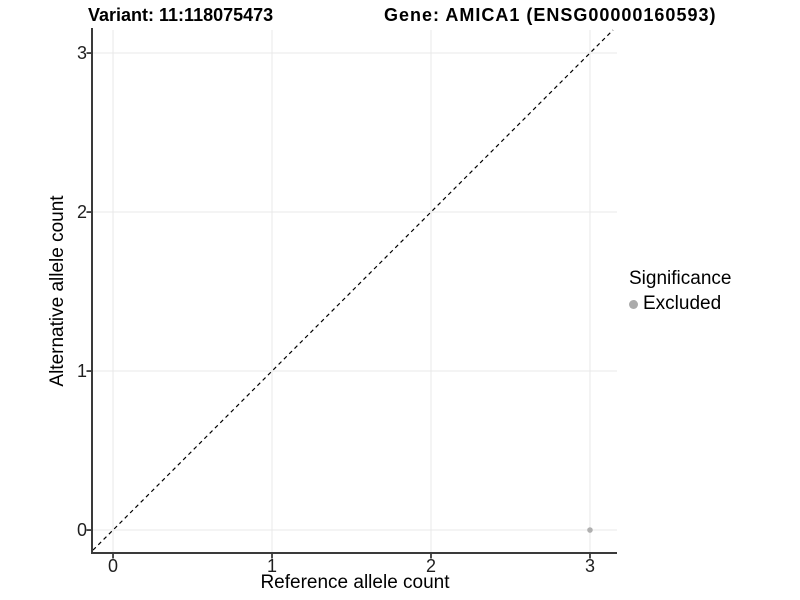 The image size is (800, 600). What do you see at coordinates (355, 582) in the screenshot?
I see `x-axis-title: Reference allele count` at bounding box center [355, 582].